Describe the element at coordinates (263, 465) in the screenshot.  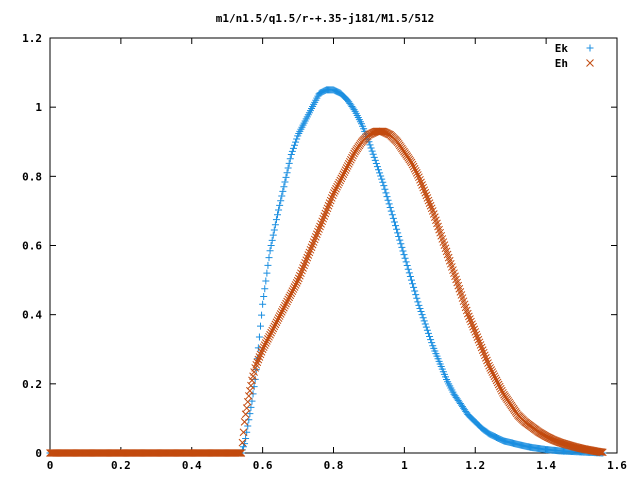
I see `x-tick-label: 0.6` at that location.